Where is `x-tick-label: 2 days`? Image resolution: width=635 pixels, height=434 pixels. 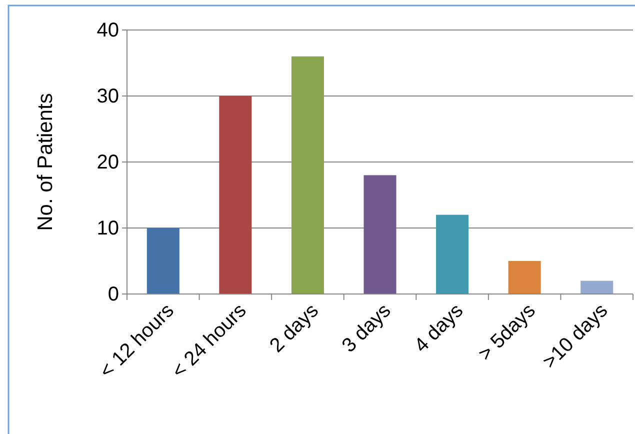 x-tick-label: 2 days is located at coordinates (294, 328).